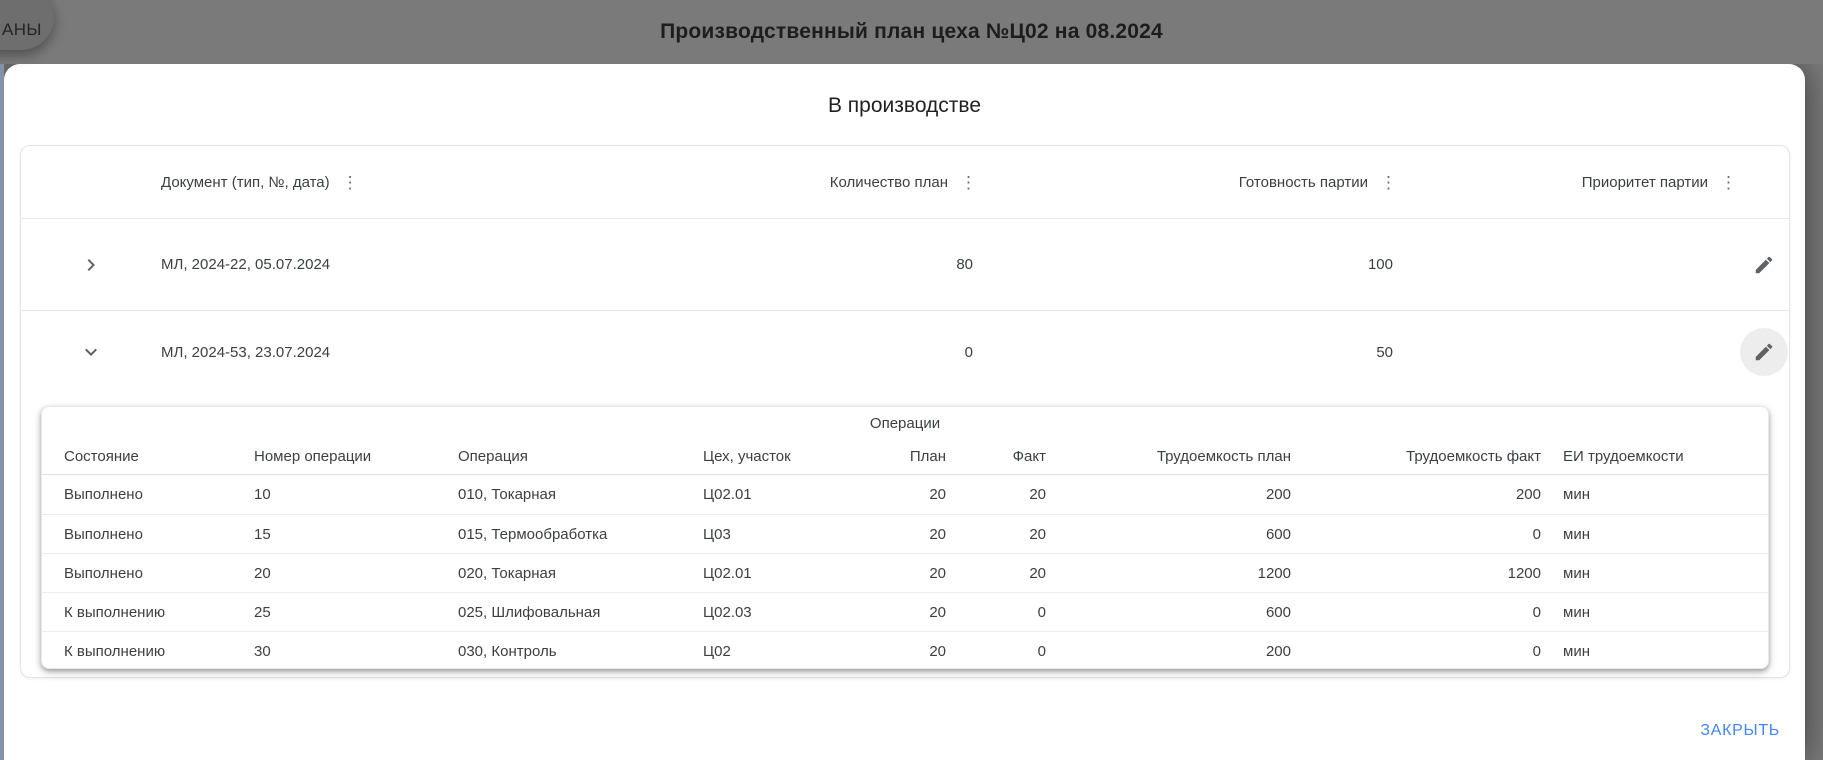 Image resolution: width=1823 pixels, height=760 pixels. Describe the element at coordinates (1278, 494) in the screenshot. I see `labor-plan-cell: 200` at that location.